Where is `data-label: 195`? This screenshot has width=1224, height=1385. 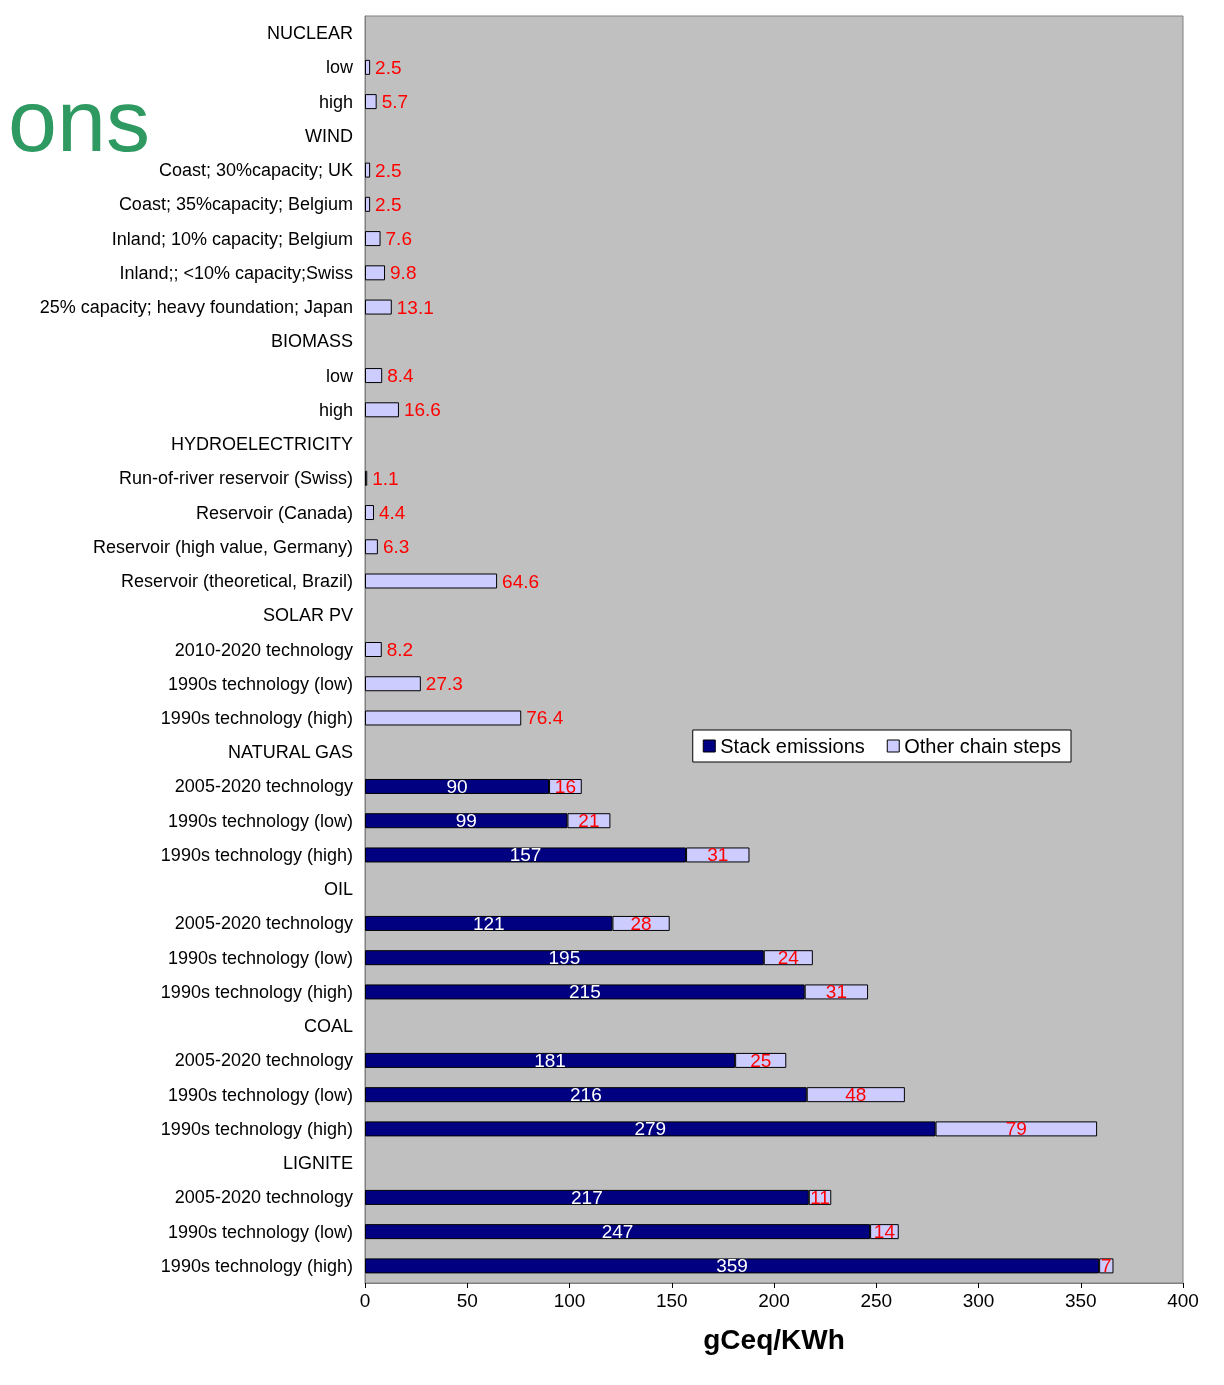
data-label: 195 is located at coordinates (564, 958).